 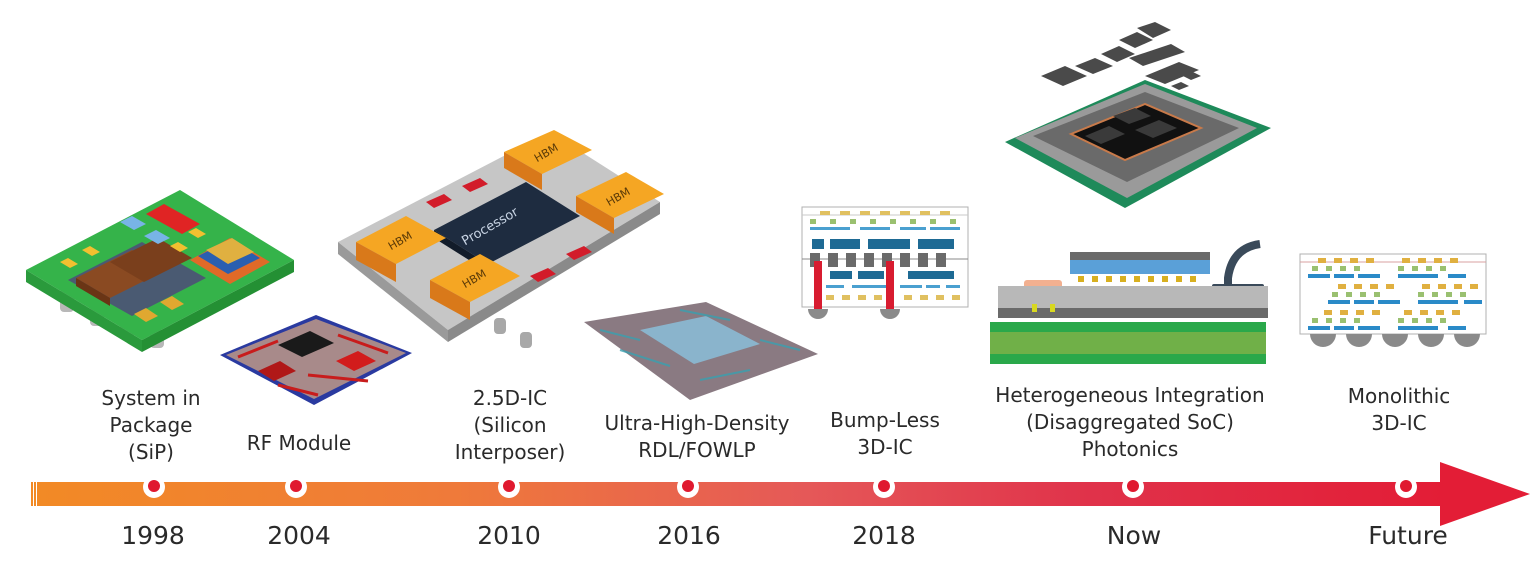 What do you see at coordinates (1406, 487) in the screenshot?
I see `timeline-dot-future` at bounding box center [1406, 487].